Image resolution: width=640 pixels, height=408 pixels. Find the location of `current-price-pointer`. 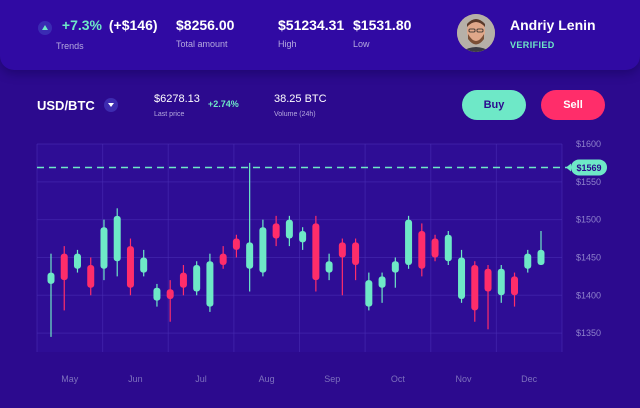

current-price-pointer is located at coordinates (568, 167).